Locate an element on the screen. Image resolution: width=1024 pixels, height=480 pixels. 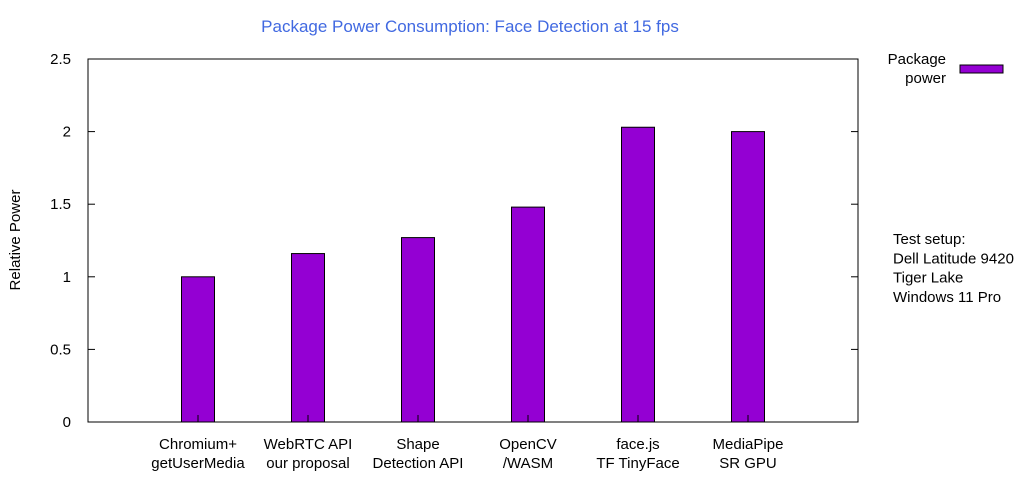
y-tick-label: 1 is located at coordinates (67, 277).